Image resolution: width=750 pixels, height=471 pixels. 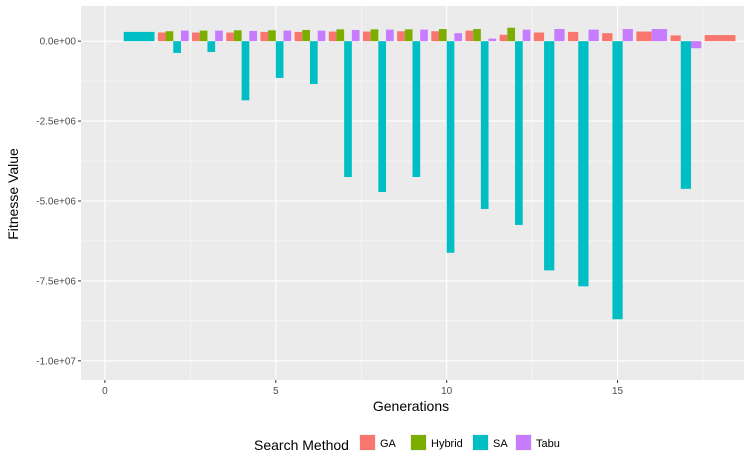 What do you see at coordinates (407, 443) in the screenshot?
I see `legend: Search Method GA Hybrid SA Tabu` at bounding box center [407, 443].